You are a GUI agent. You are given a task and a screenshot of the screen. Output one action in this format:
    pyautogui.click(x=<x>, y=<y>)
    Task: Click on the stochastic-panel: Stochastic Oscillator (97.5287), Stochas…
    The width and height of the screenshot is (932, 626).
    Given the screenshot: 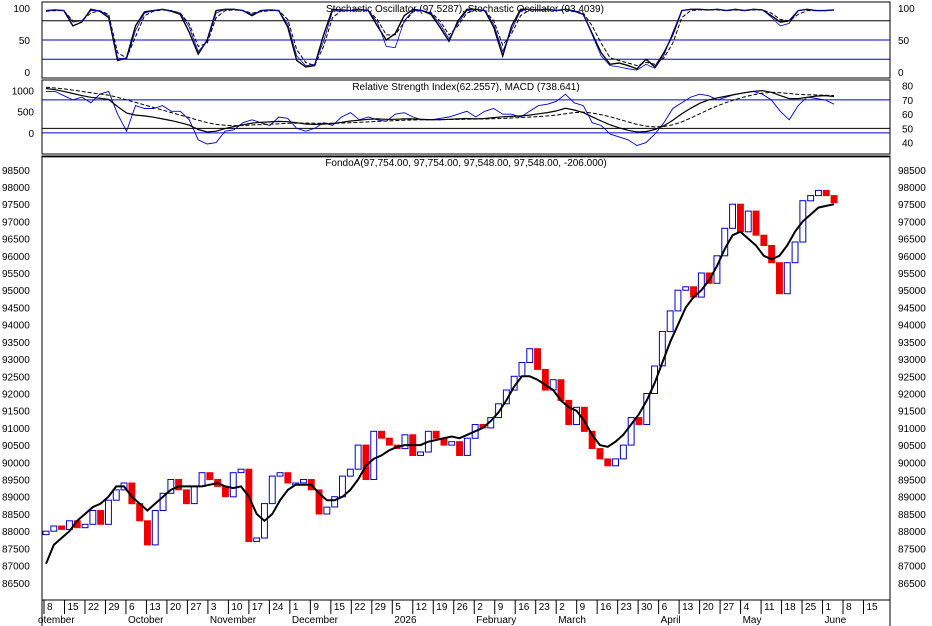 What is the action you would take?
    pyautogui.click(x=464, y=40)
    